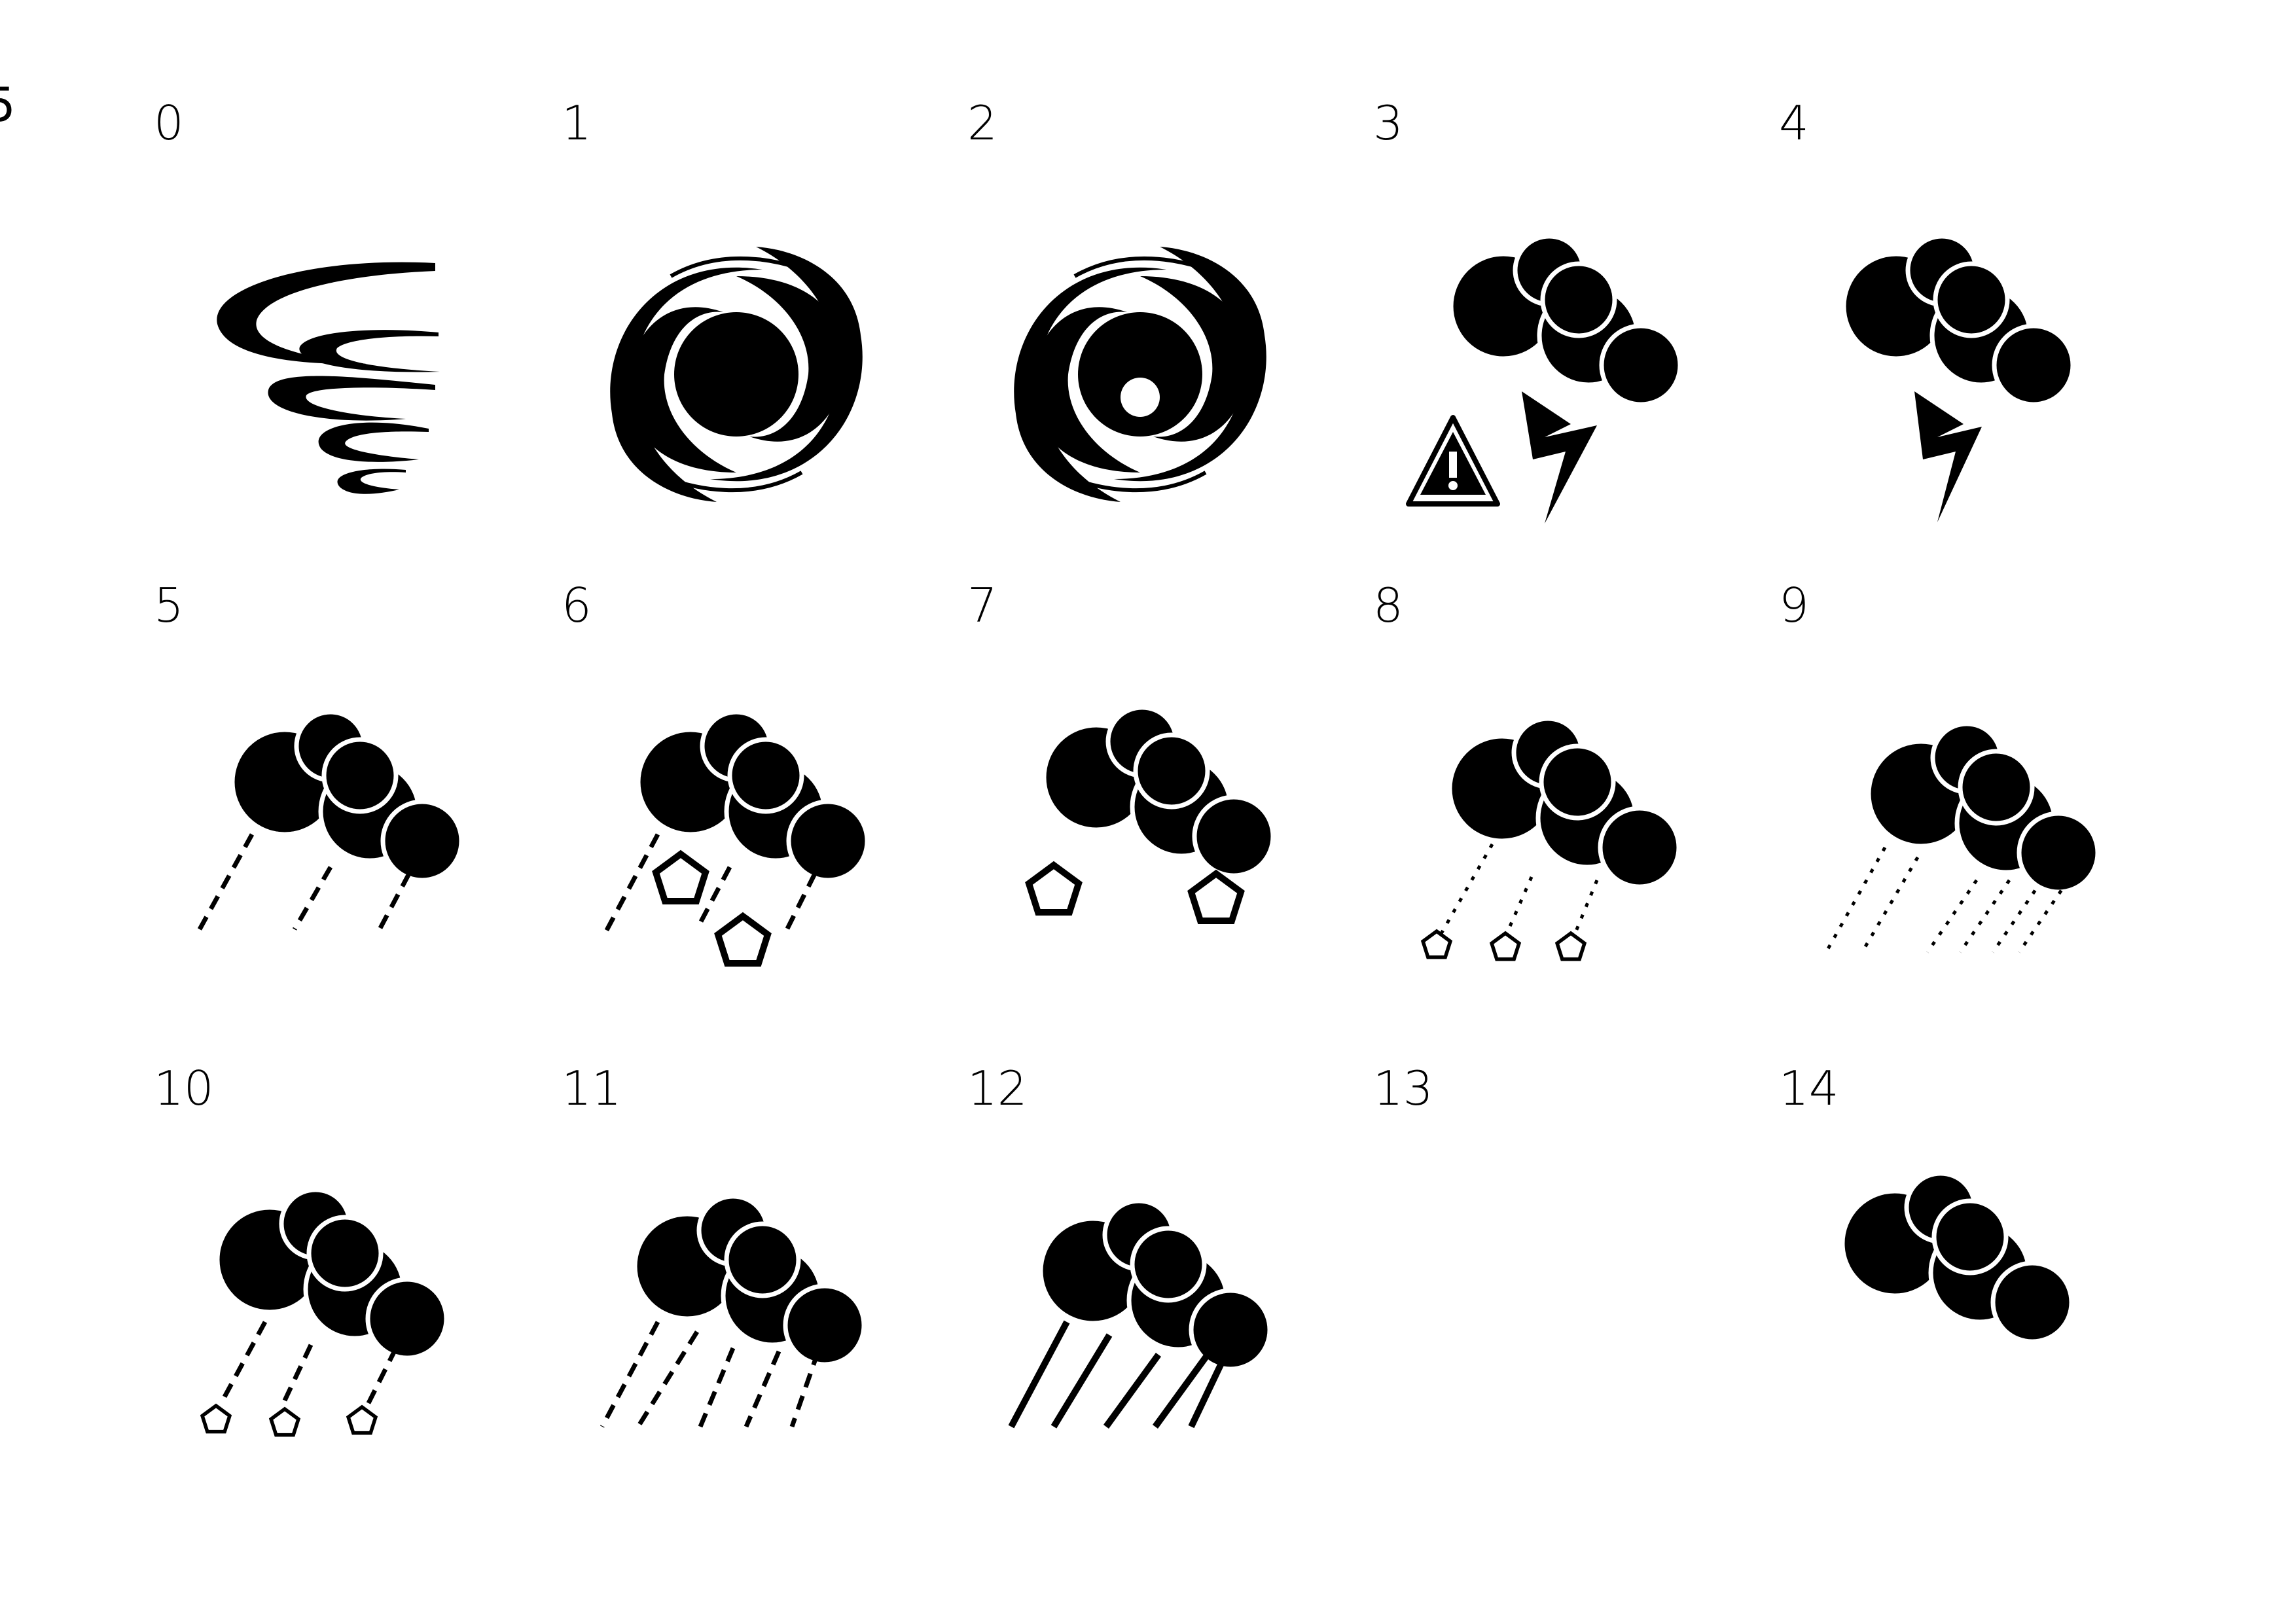 The image size is (2296, 1623). What do you see at coordinates (735, 837) in the screenshot?
I see `rain-and-sleet-icon` at bounding box center [735, 837].